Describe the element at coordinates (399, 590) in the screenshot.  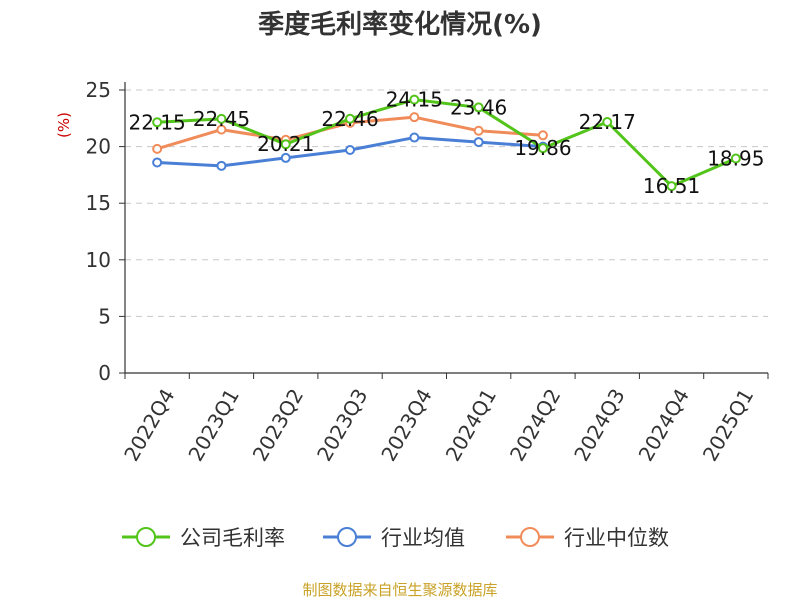
I see `source-note: 制图数据来自恒生聚源数据库` at that location.